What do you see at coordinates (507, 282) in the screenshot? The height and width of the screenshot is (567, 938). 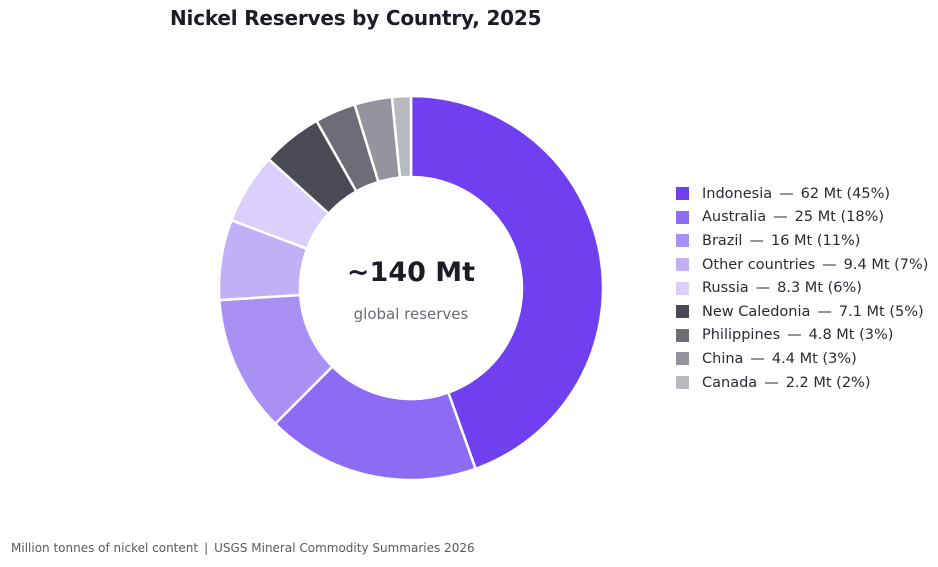 I see `donut-slice-indonesia` at bounding box center [507, 282].